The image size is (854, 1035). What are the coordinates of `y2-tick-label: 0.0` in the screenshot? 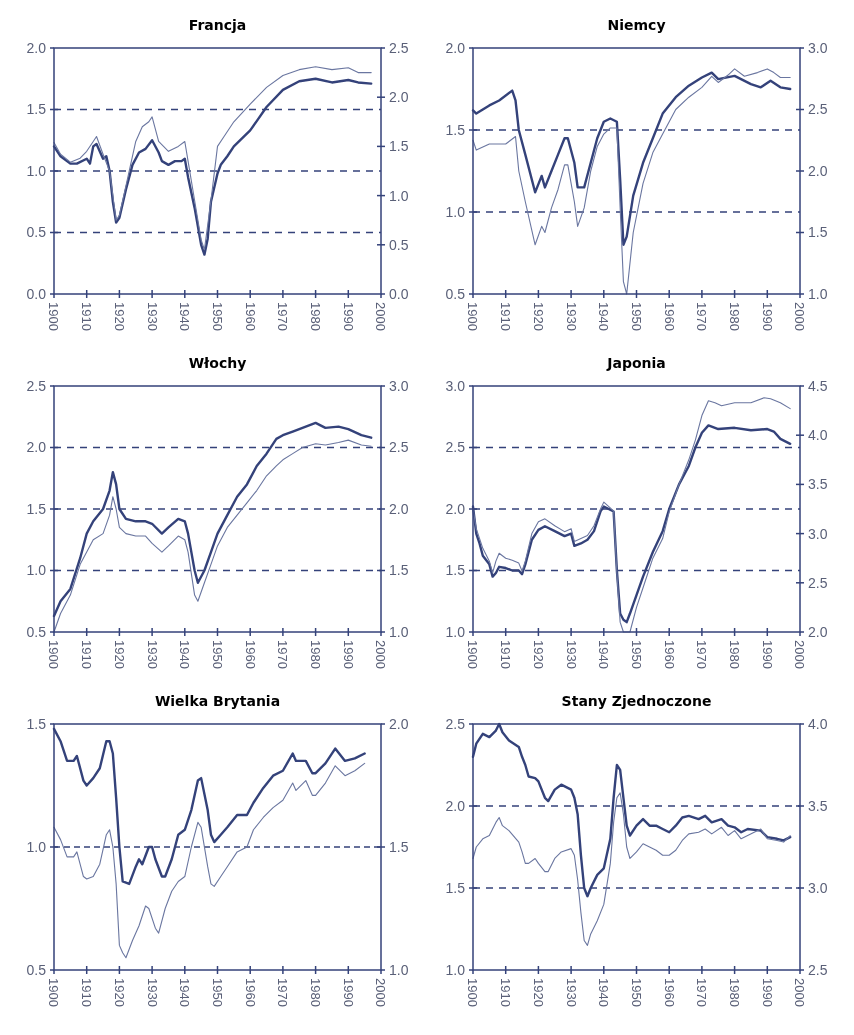 It's located at (399, 293).